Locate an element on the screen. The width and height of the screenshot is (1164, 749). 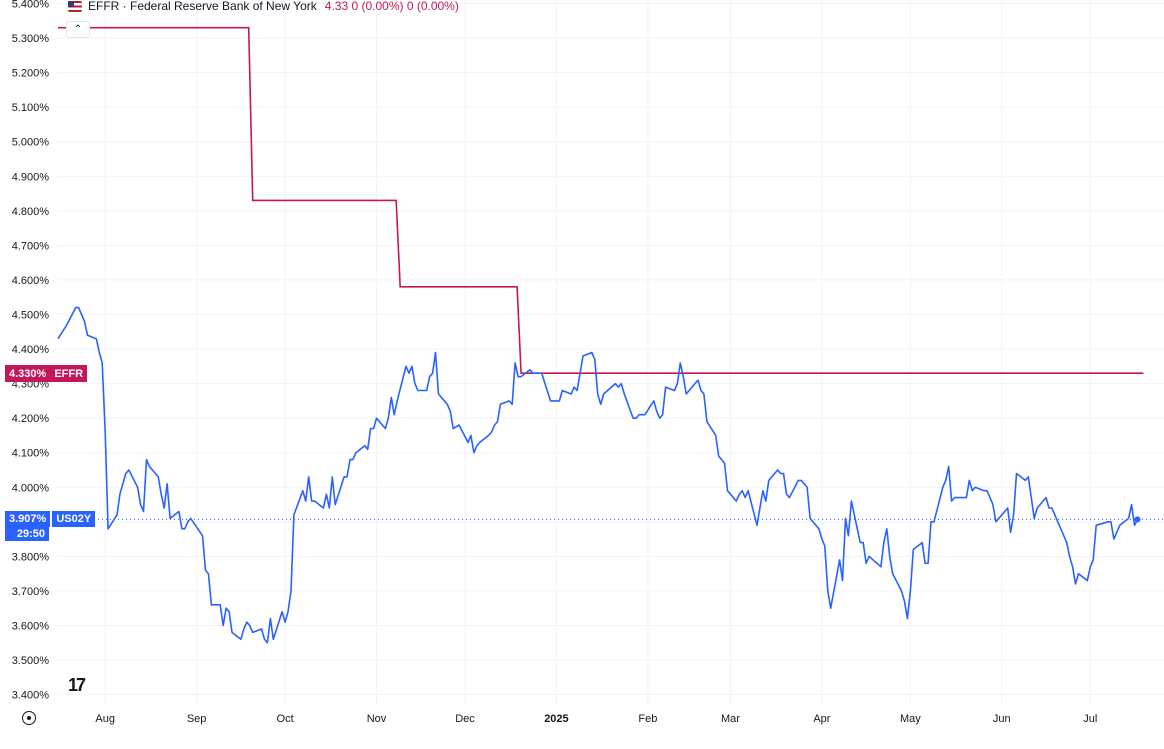
chevron-up-icon: ⌃ is located at coordinates (78, 29).